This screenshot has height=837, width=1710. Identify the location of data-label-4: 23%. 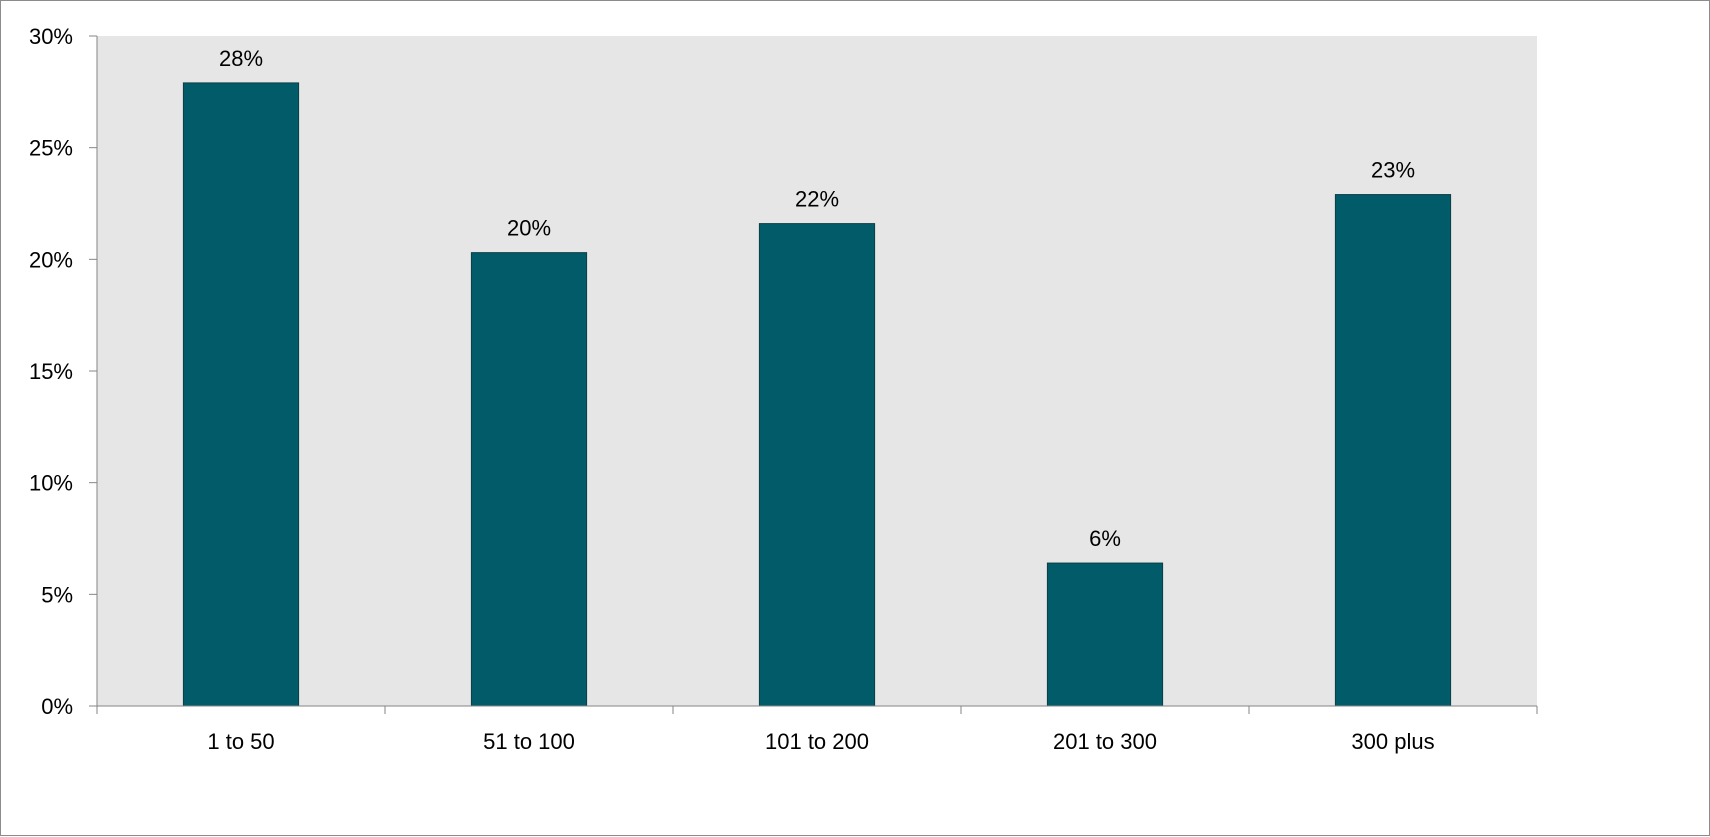
(1393, 170).